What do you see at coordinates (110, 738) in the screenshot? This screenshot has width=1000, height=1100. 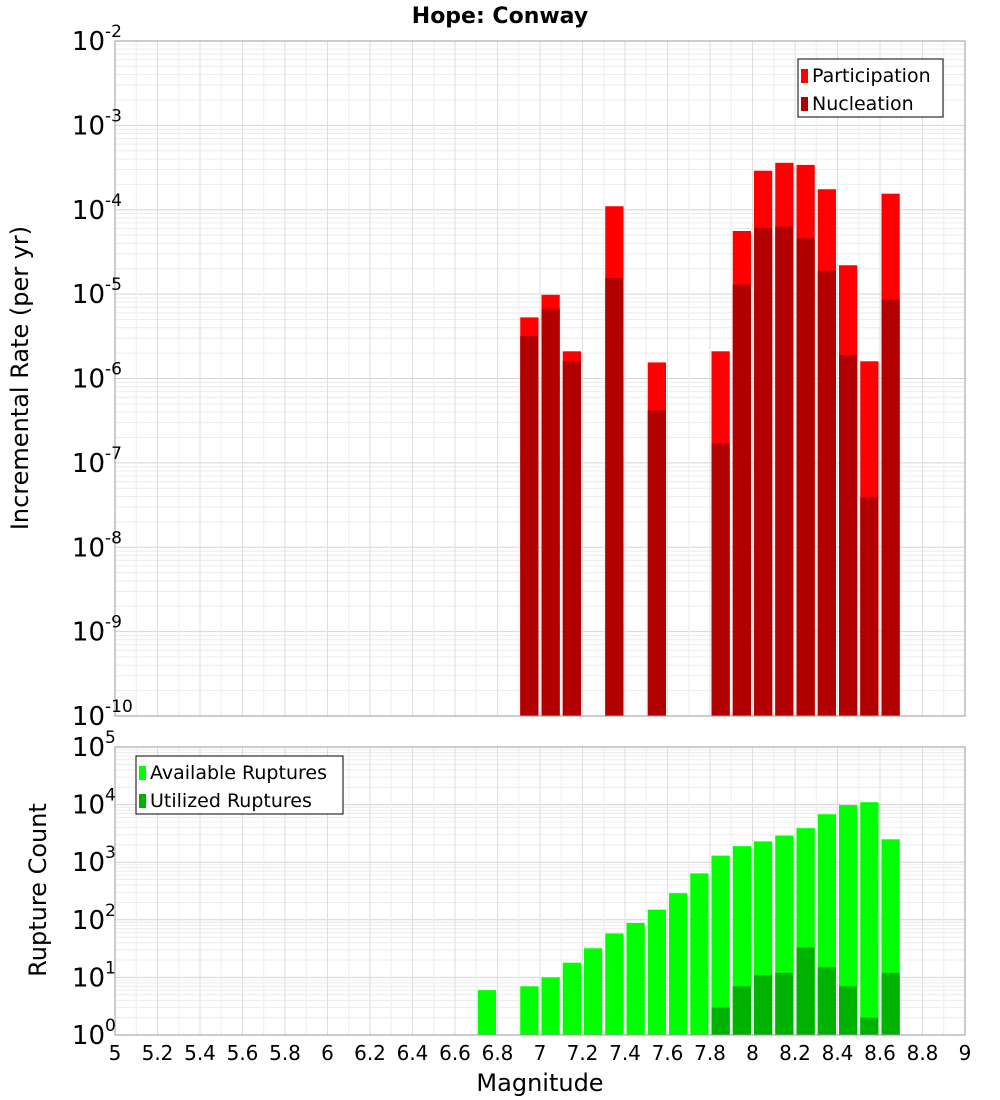 I see `count-y-tick-exponent: 5` at bounding box center [110, 738].